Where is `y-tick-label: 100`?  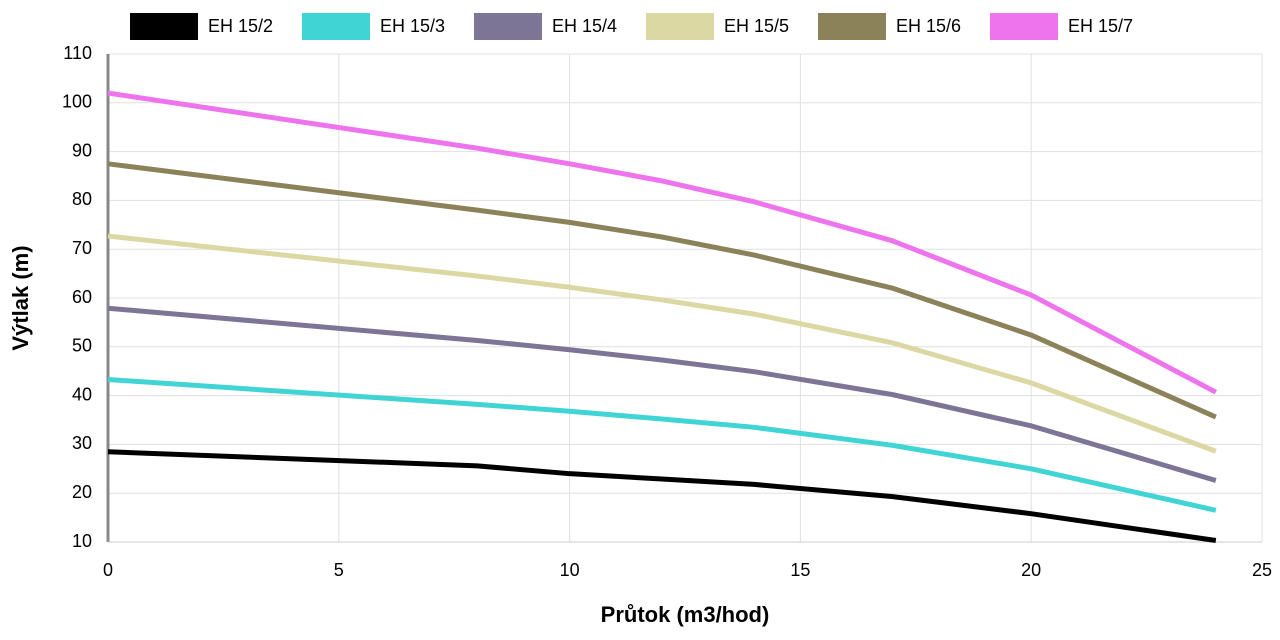
y-tick-label: 100 is located at coordinates (77, 102).